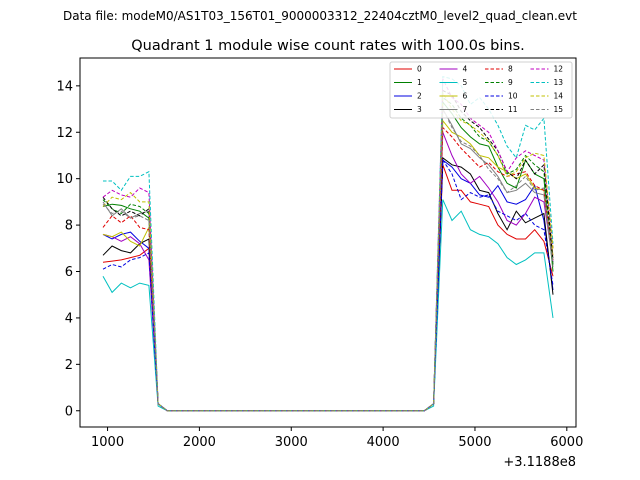  What do you see at coordinates (513, 96) in the screenshot?
I see `legend-label-10: 10` at bounding box center [513, 96].